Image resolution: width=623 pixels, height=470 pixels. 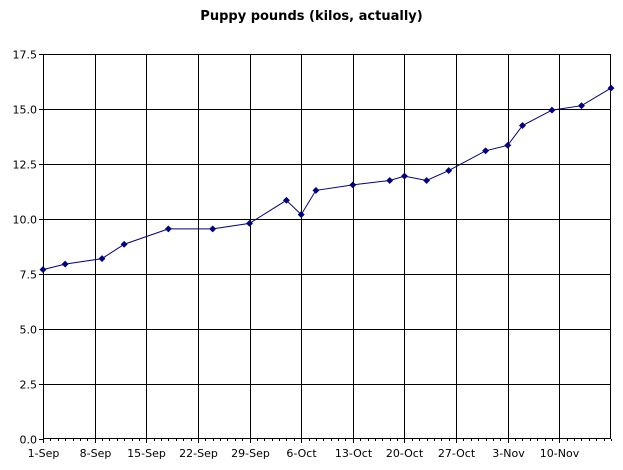 What do you see at coordinates (354, 453) in the screenshot?
I see `x-tick-label: 13-Oct` at bounding box center [354, 453].